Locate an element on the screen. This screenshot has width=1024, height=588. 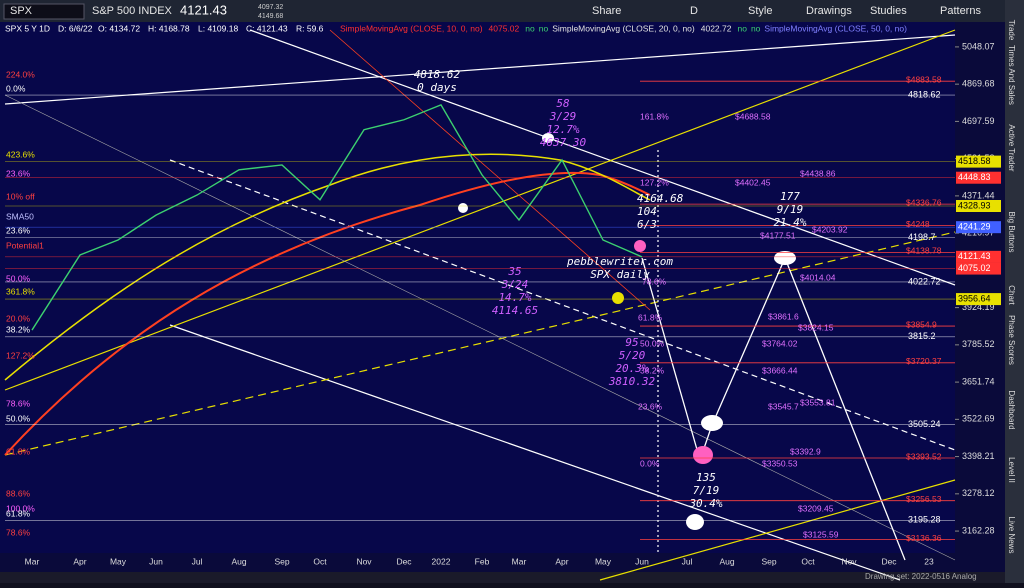
price-tag-label: 3956.64 is located at coordinates (974, 298).